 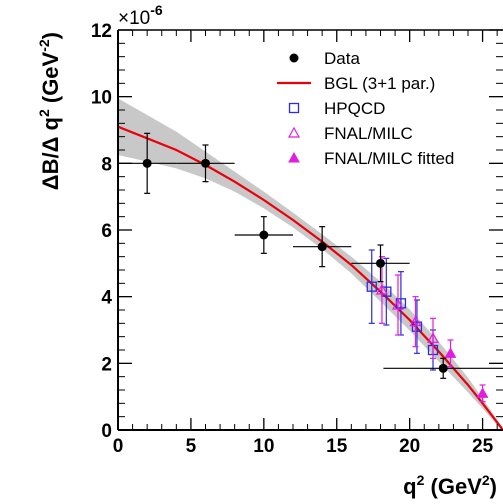 I want to click on y-multiplier: ×10⁻⁶, so click(x=140, y=15).